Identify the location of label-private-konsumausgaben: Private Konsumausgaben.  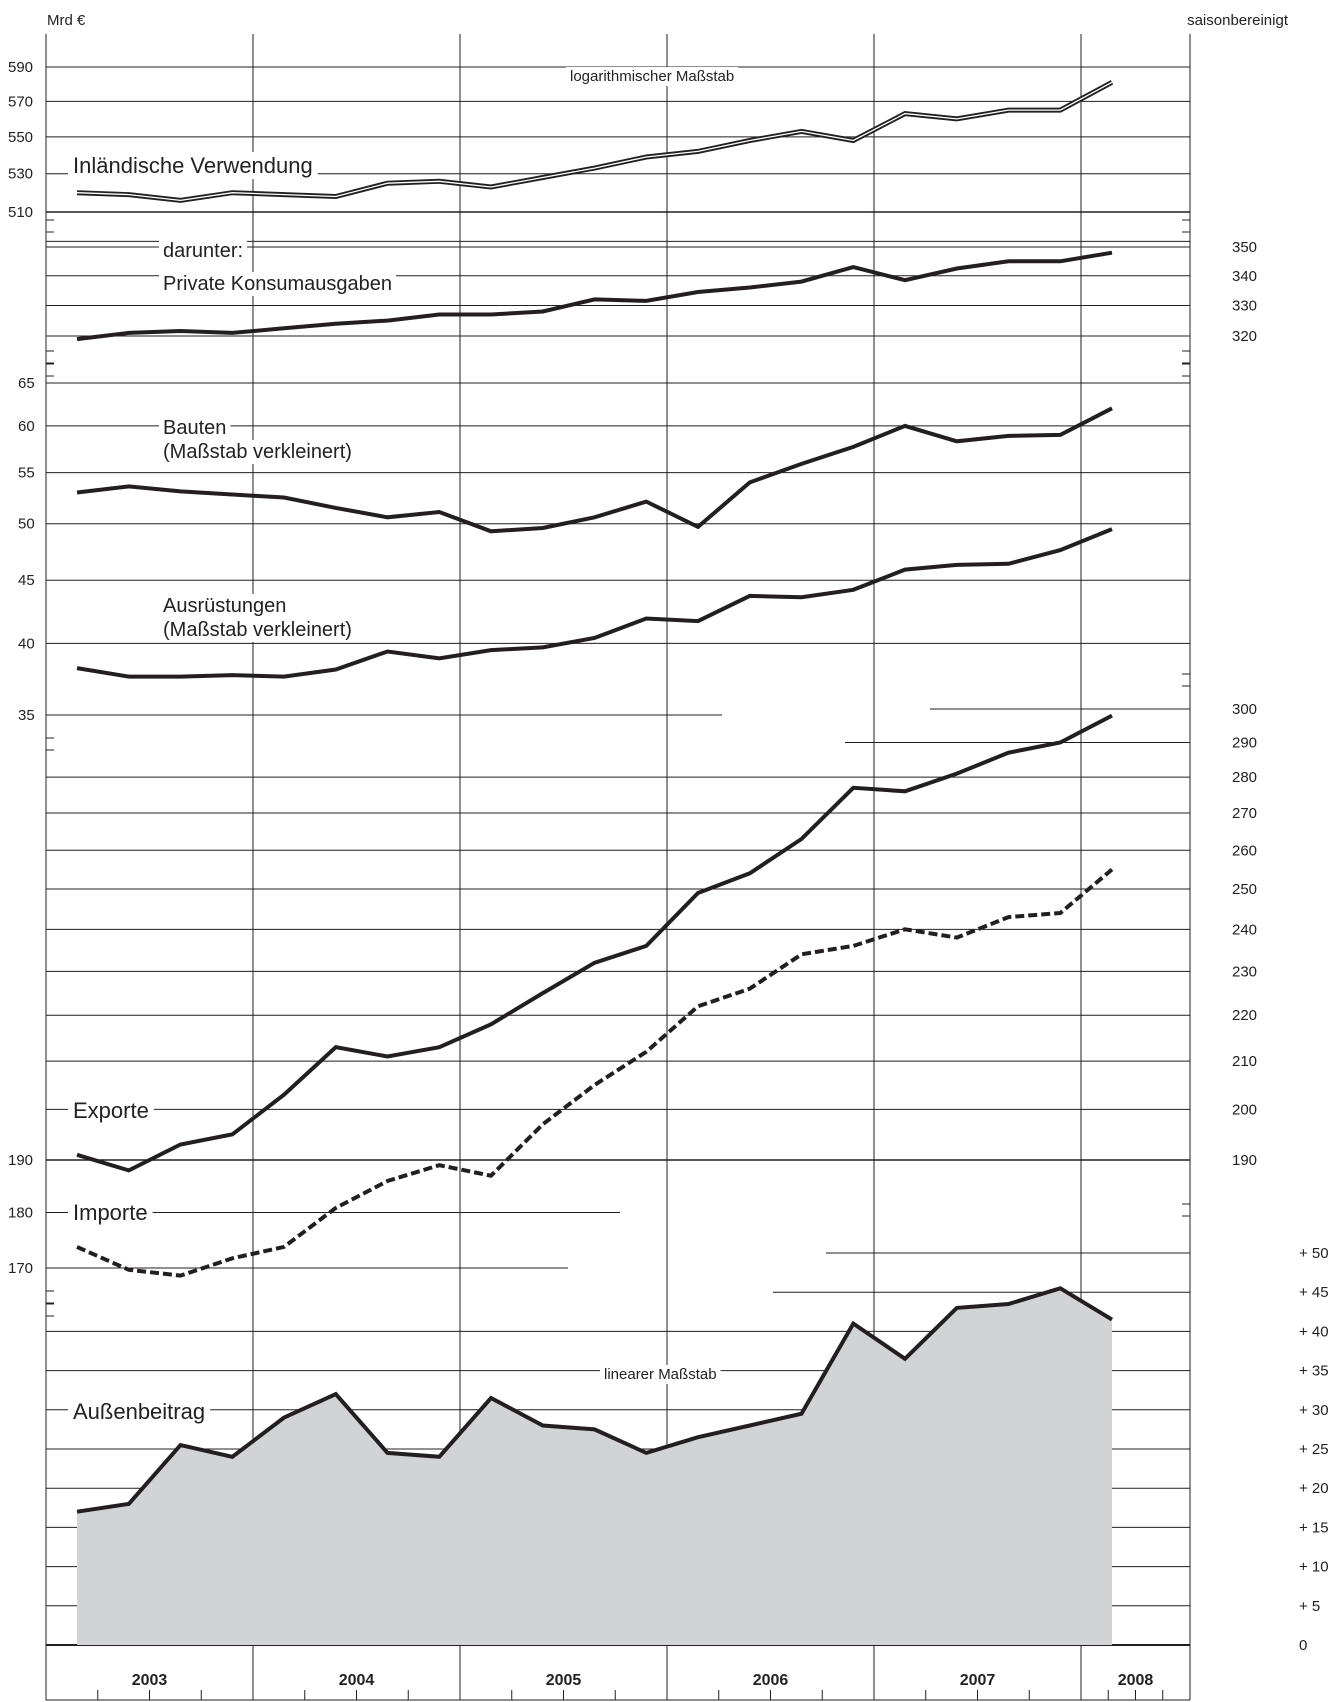
(277, 284).